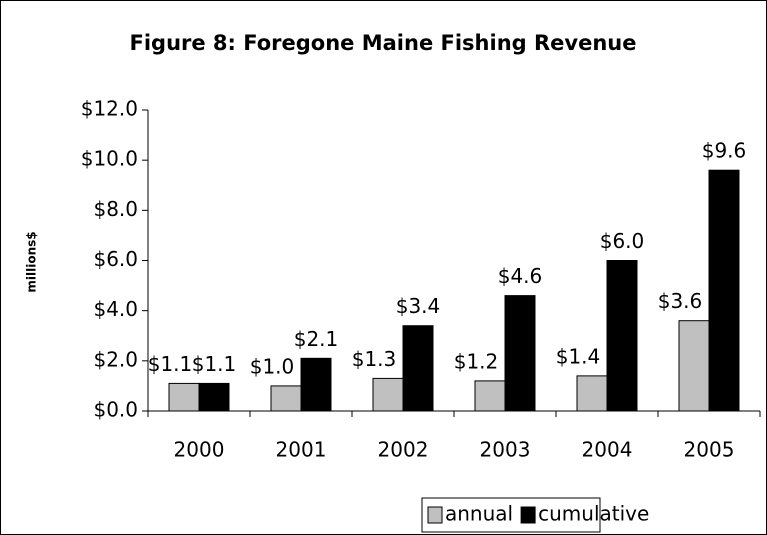 Image resolution: width=767 pixels, height=535 pixels. Describe the element at coordinates (109, 109) in the screenshot. I see `y-tick-label: $12.0` at that location.